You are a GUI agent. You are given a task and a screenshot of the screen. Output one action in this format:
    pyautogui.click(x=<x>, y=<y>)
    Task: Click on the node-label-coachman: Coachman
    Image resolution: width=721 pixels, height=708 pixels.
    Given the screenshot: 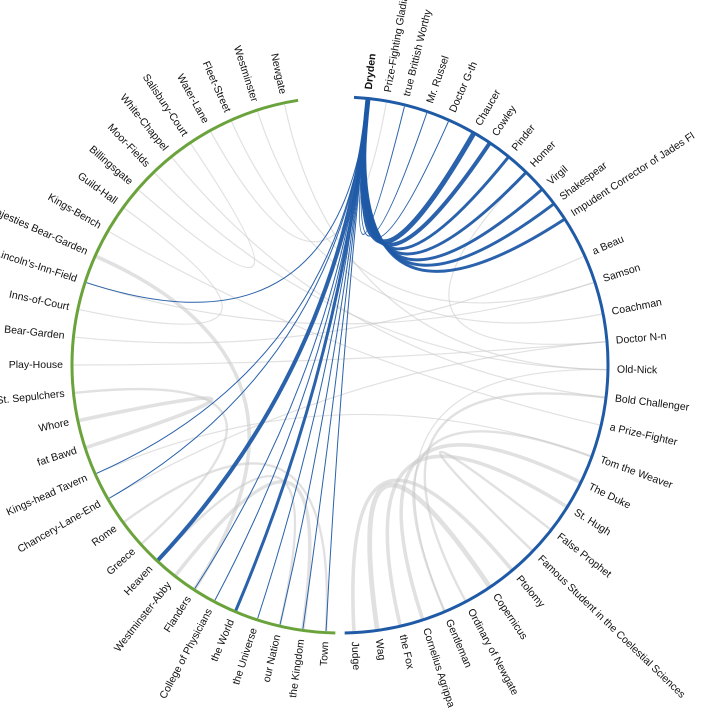 What is the action you would take?
    pyautogui.click(x=637, y=306)
    